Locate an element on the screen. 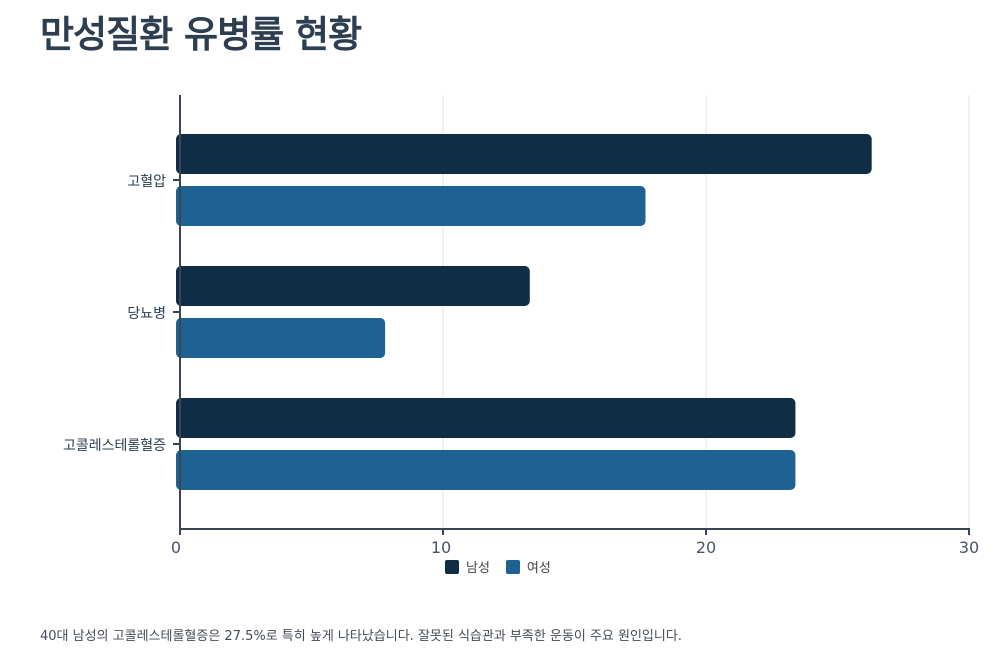 The image size is (1007, 668). page-title: 만성질환 유병률 현황 is located at coordinates (201, 34).